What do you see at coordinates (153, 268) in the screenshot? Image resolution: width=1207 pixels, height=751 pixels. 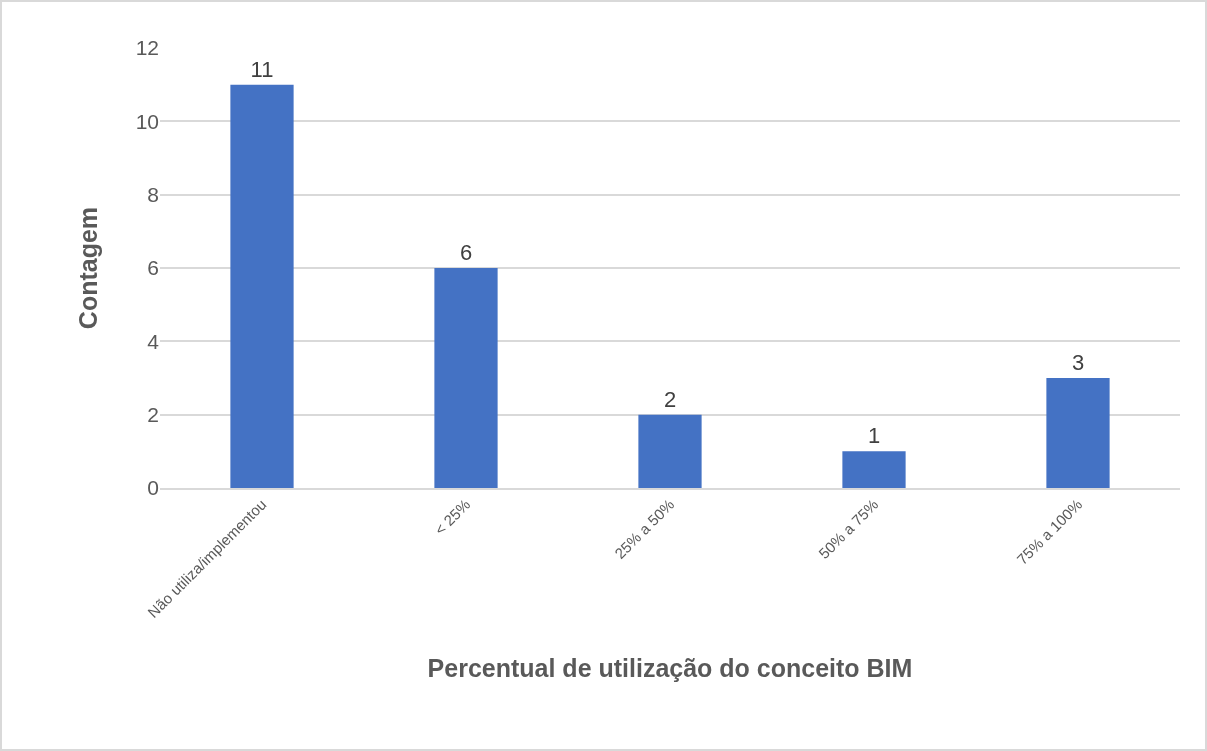 I see `y-tick-label: 6` at bounding box center [153, 268].